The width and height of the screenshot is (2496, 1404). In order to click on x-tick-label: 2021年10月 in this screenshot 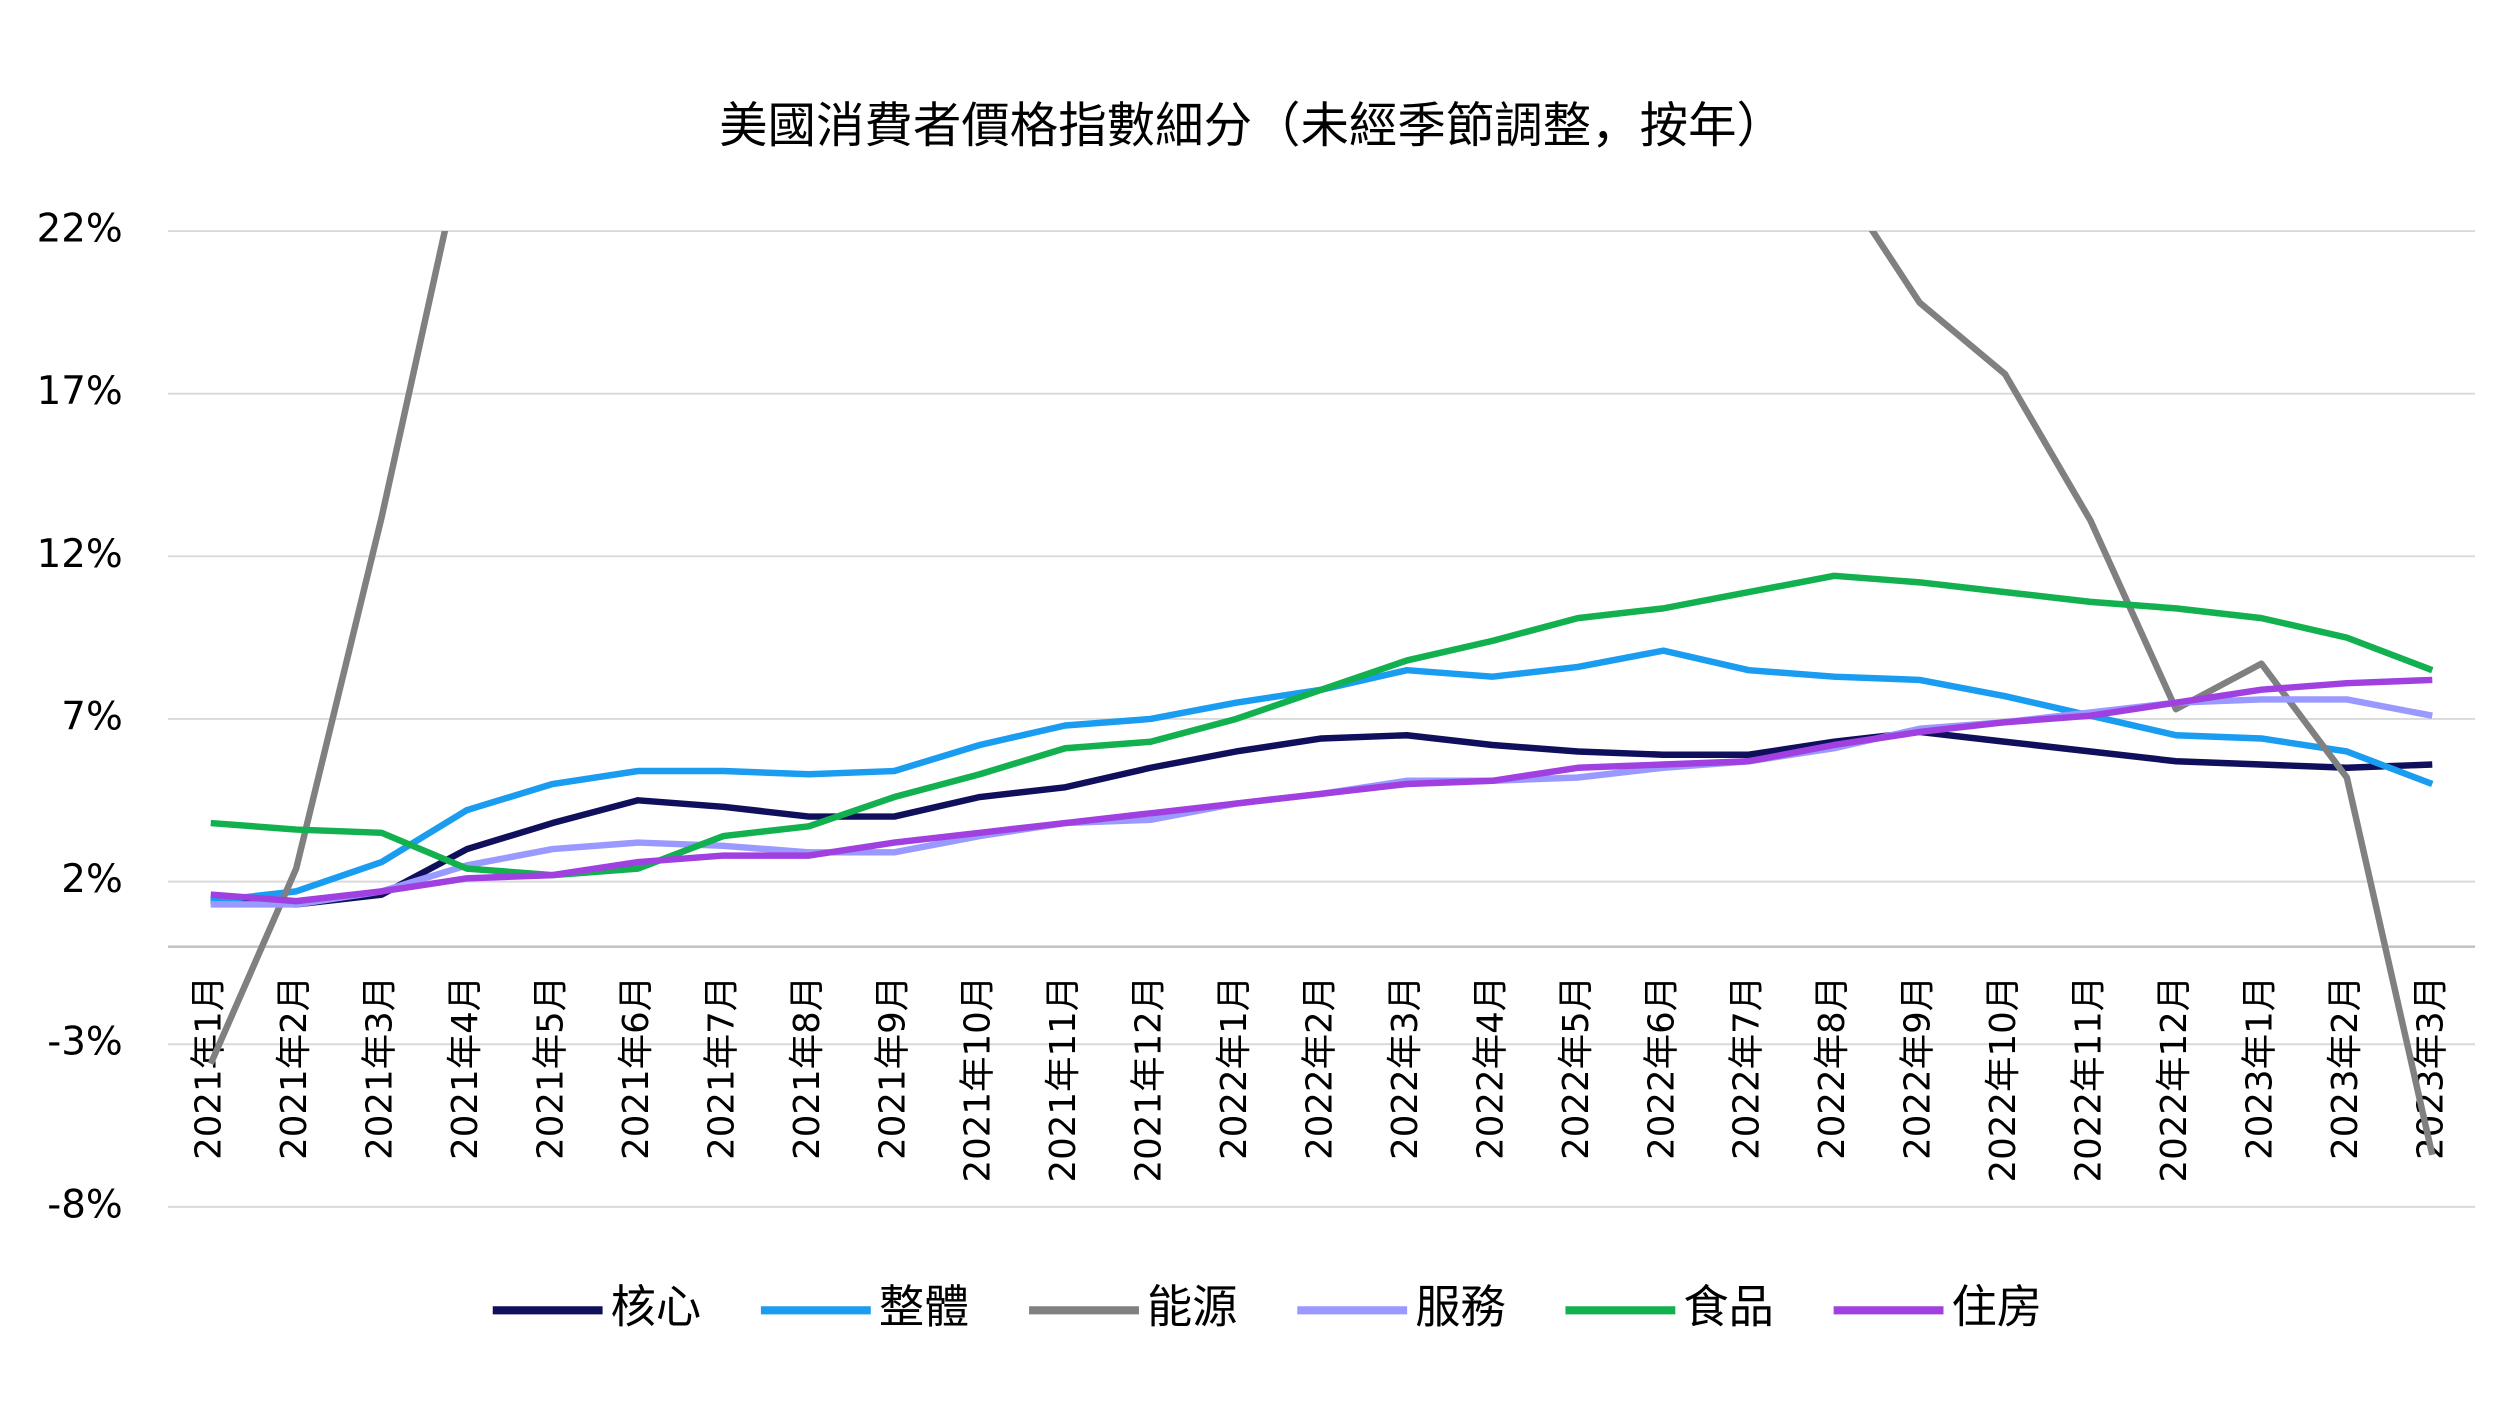, I will do `click(978, 1079)`.